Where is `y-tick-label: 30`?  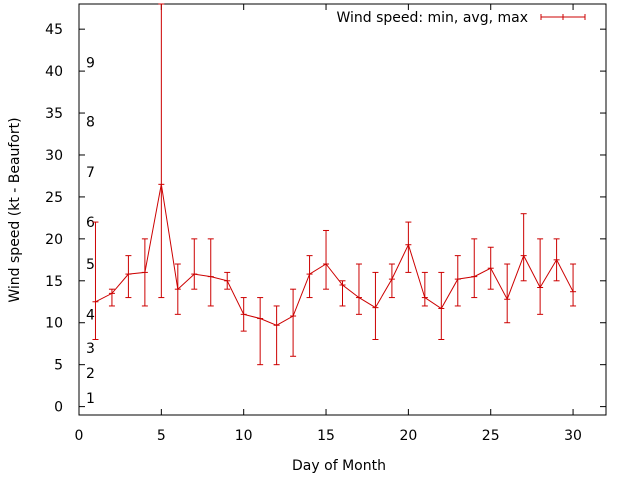
y-tick-label: 30 is located at coordinates (54, 156).